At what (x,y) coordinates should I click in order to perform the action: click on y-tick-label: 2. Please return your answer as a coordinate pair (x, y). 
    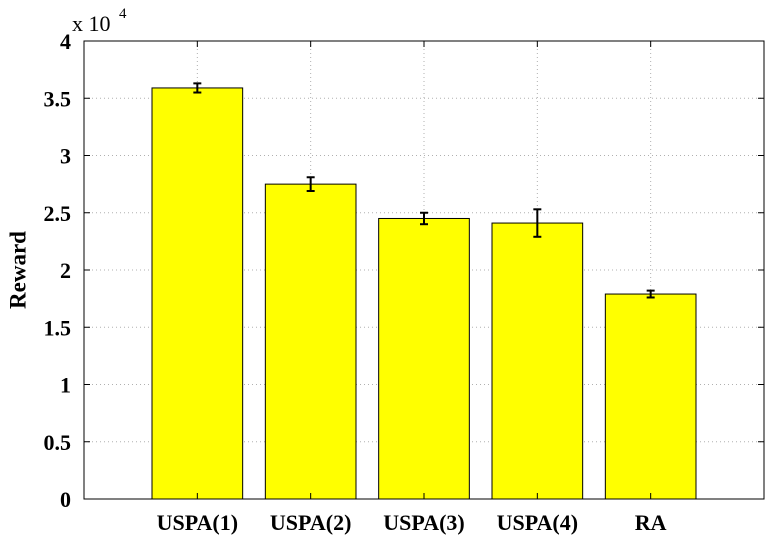
    Looking at the image, I should click on (65, 270).